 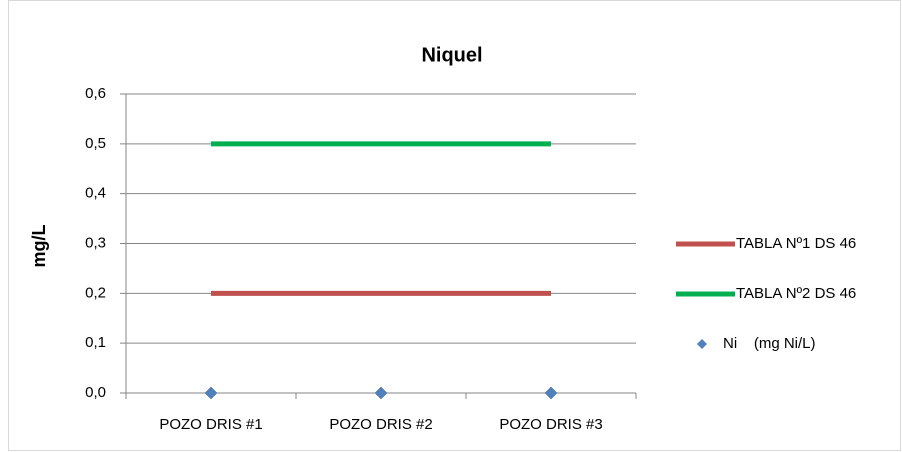 What do you see at coordinates (796, 293) in the screenshot?
I see `legend-label: TABLA Nº2 DS 46` at bounding box center [796, 293].